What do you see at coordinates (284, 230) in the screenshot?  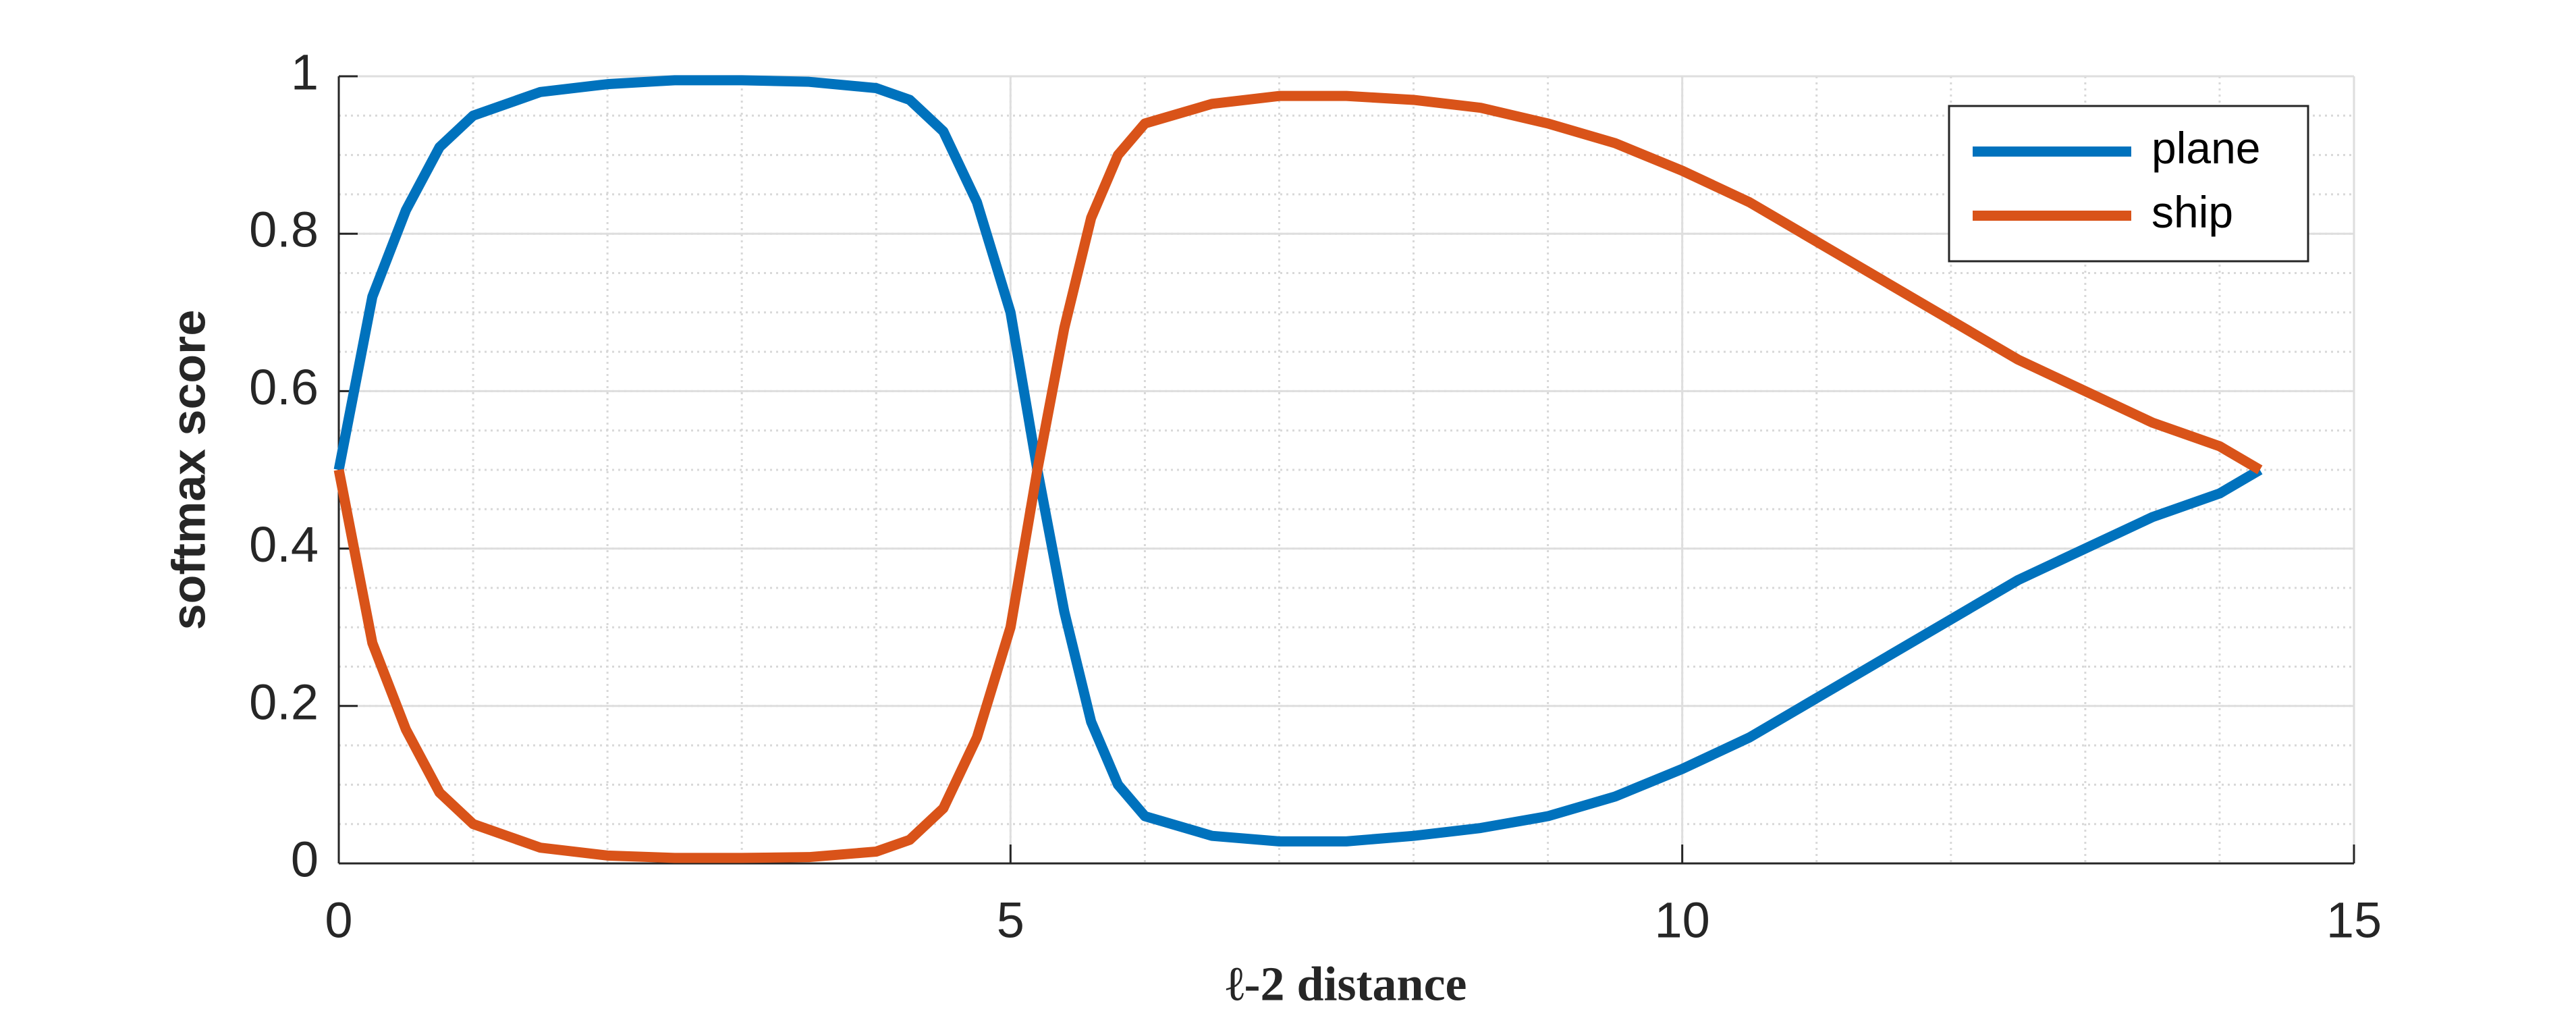 I see `y-tick-label: 0.8` at bounding box center [284, 230].